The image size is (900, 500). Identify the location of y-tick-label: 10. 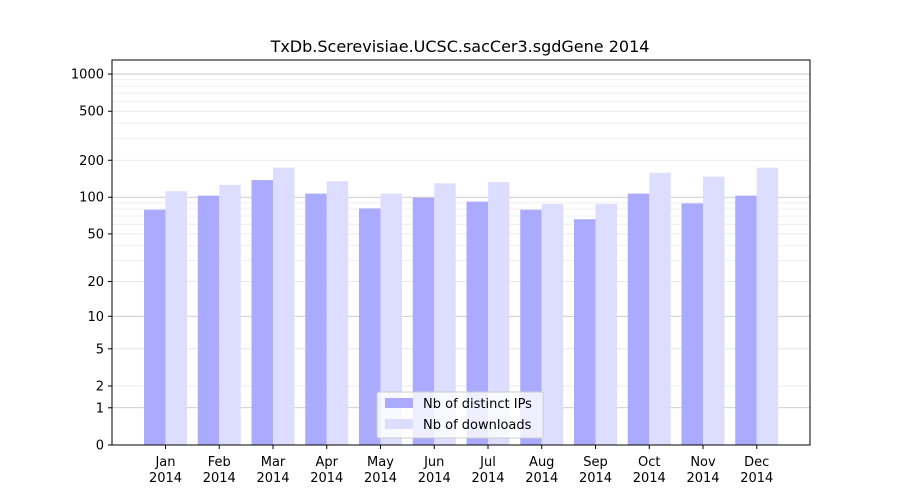
(95, 317).